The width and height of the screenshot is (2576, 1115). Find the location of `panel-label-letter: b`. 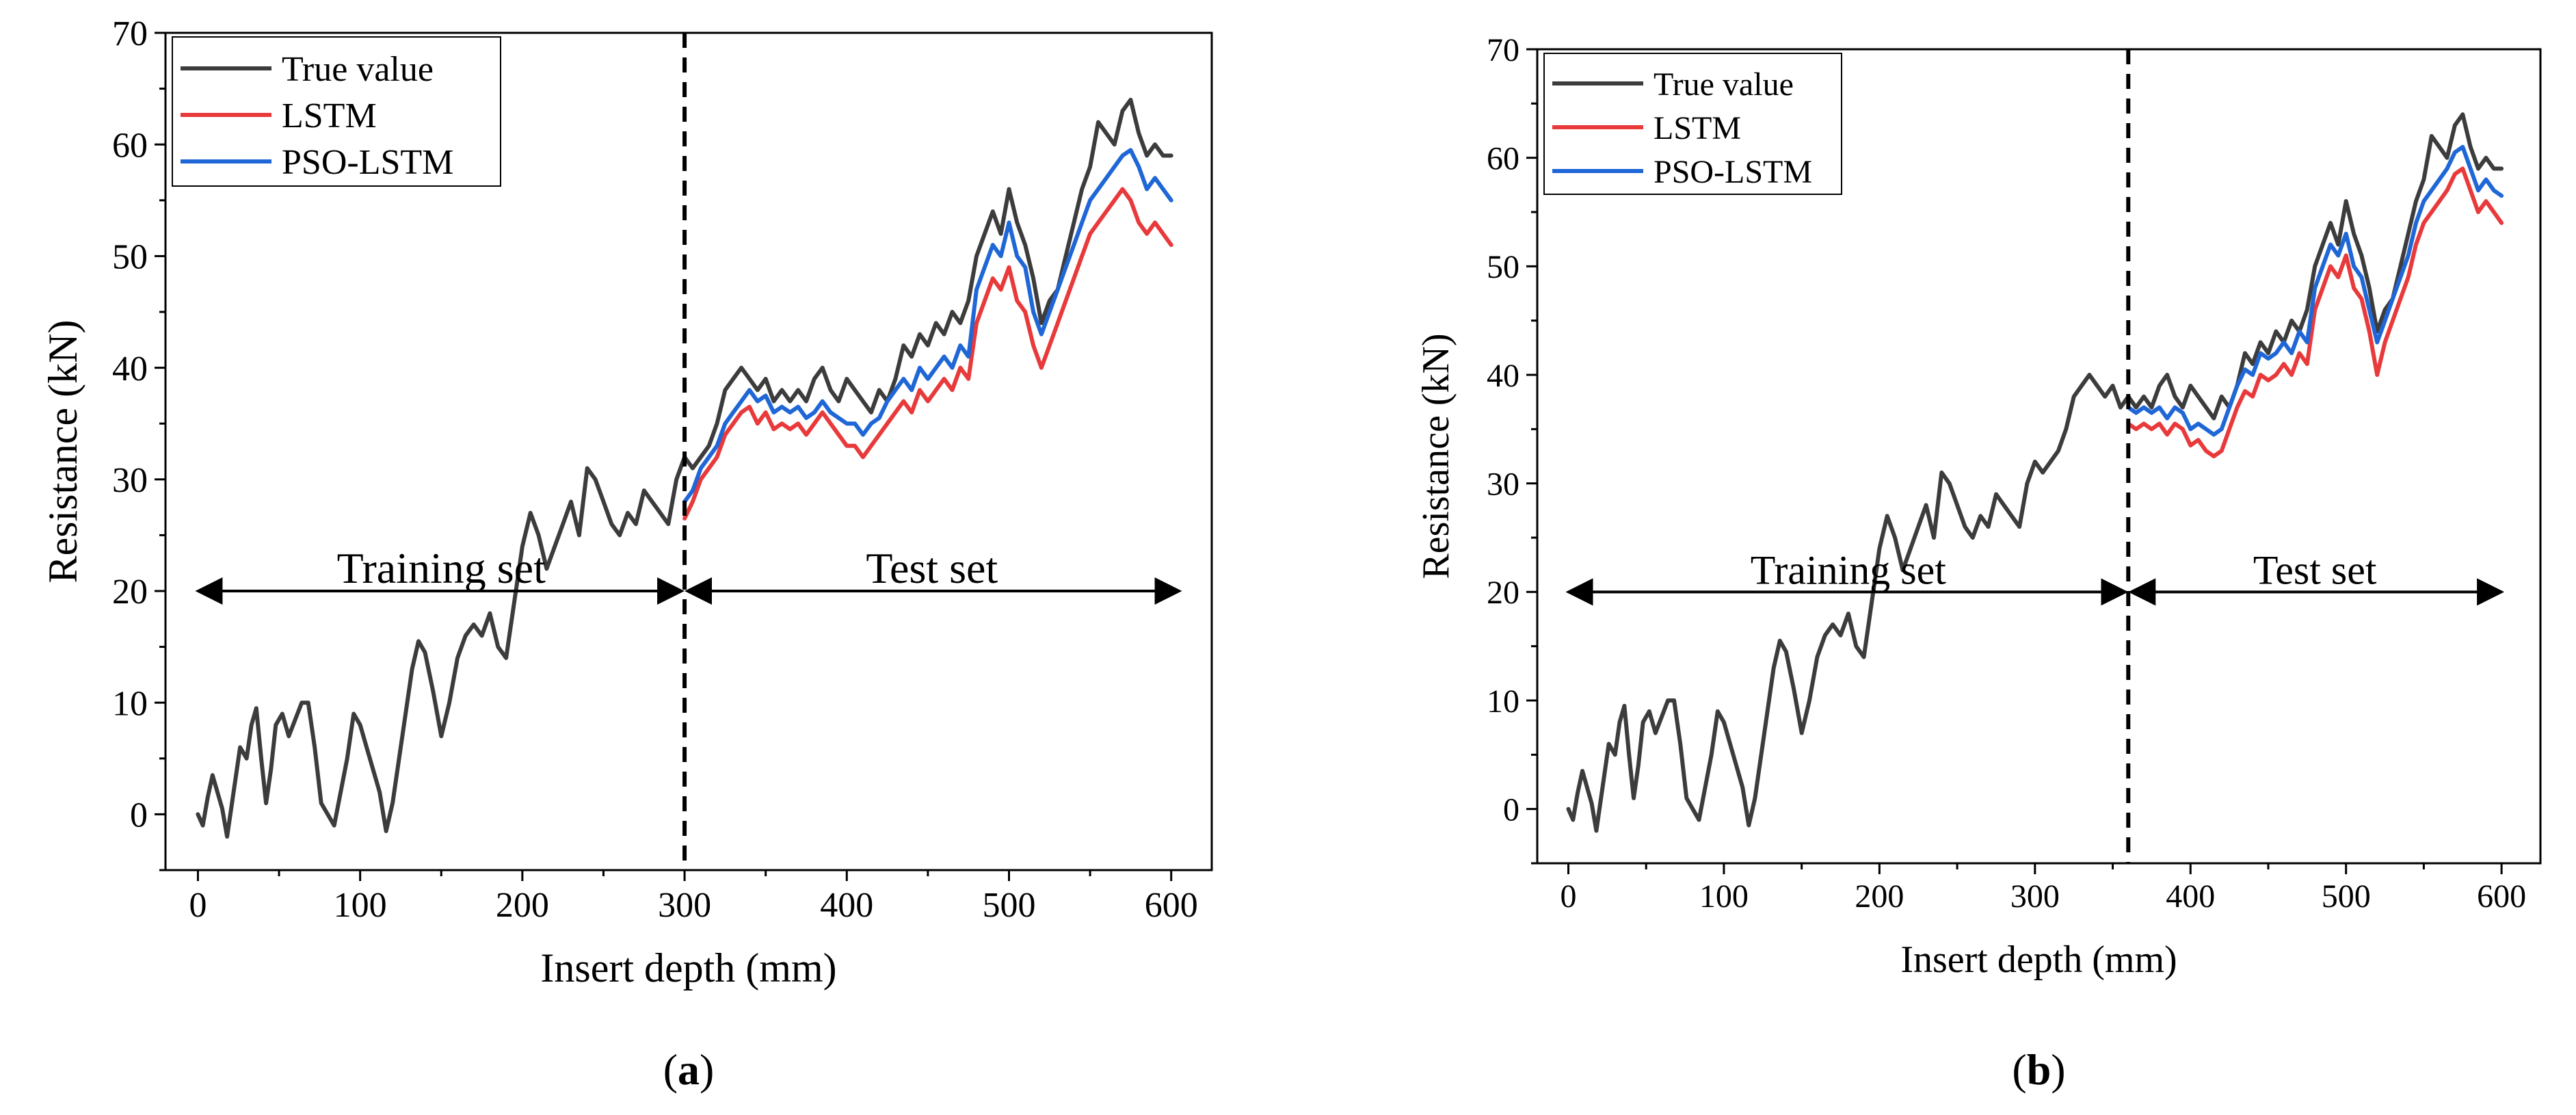

panel-label-letter: b is located at coordinates (2039, 1070).